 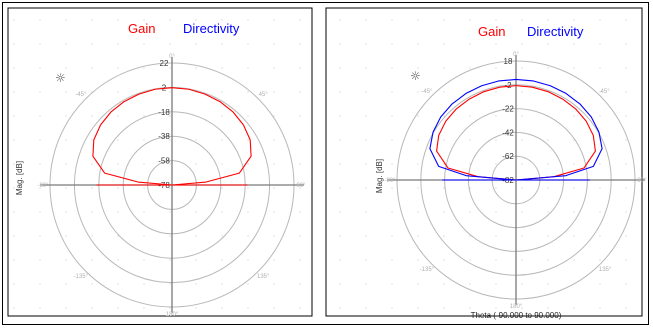 What do you see at coordinates (43, 186) in the screenshot?
I see `plot-1-angle-label: -90°` at bounding box center [43, 186].